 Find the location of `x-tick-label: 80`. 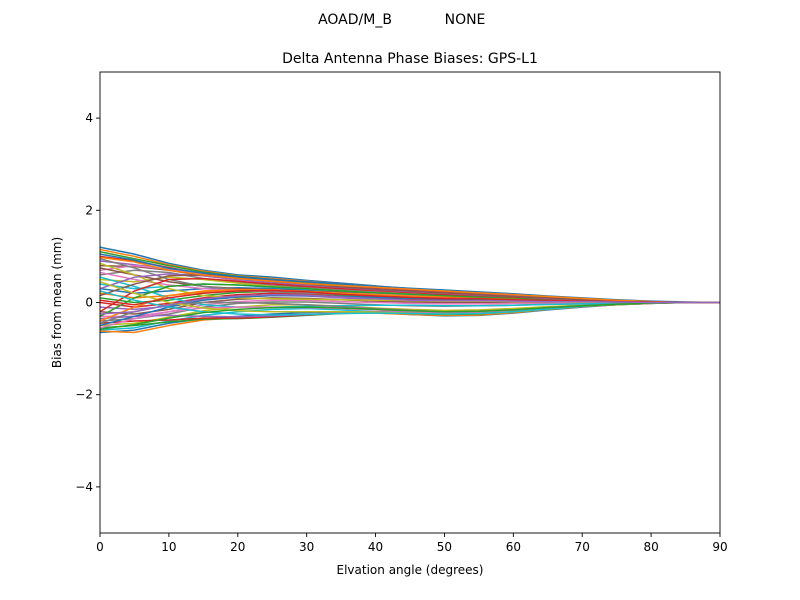

x-tick-label: 80 is located at coordinates (650, 547).